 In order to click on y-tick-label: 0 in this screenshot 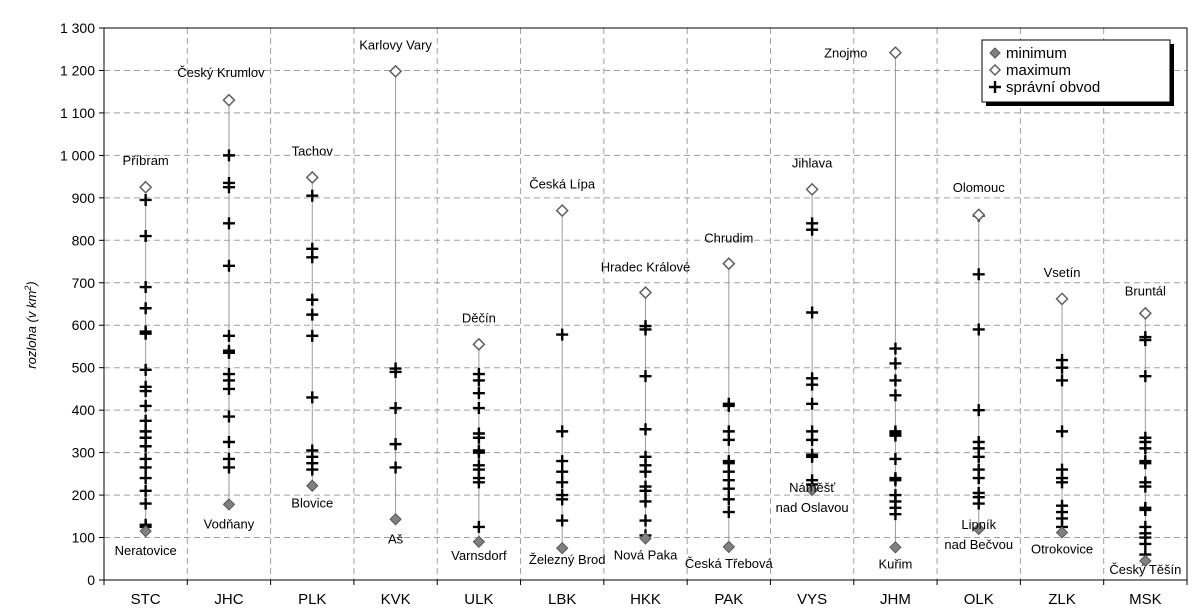, I will do `click(91, 580)`.